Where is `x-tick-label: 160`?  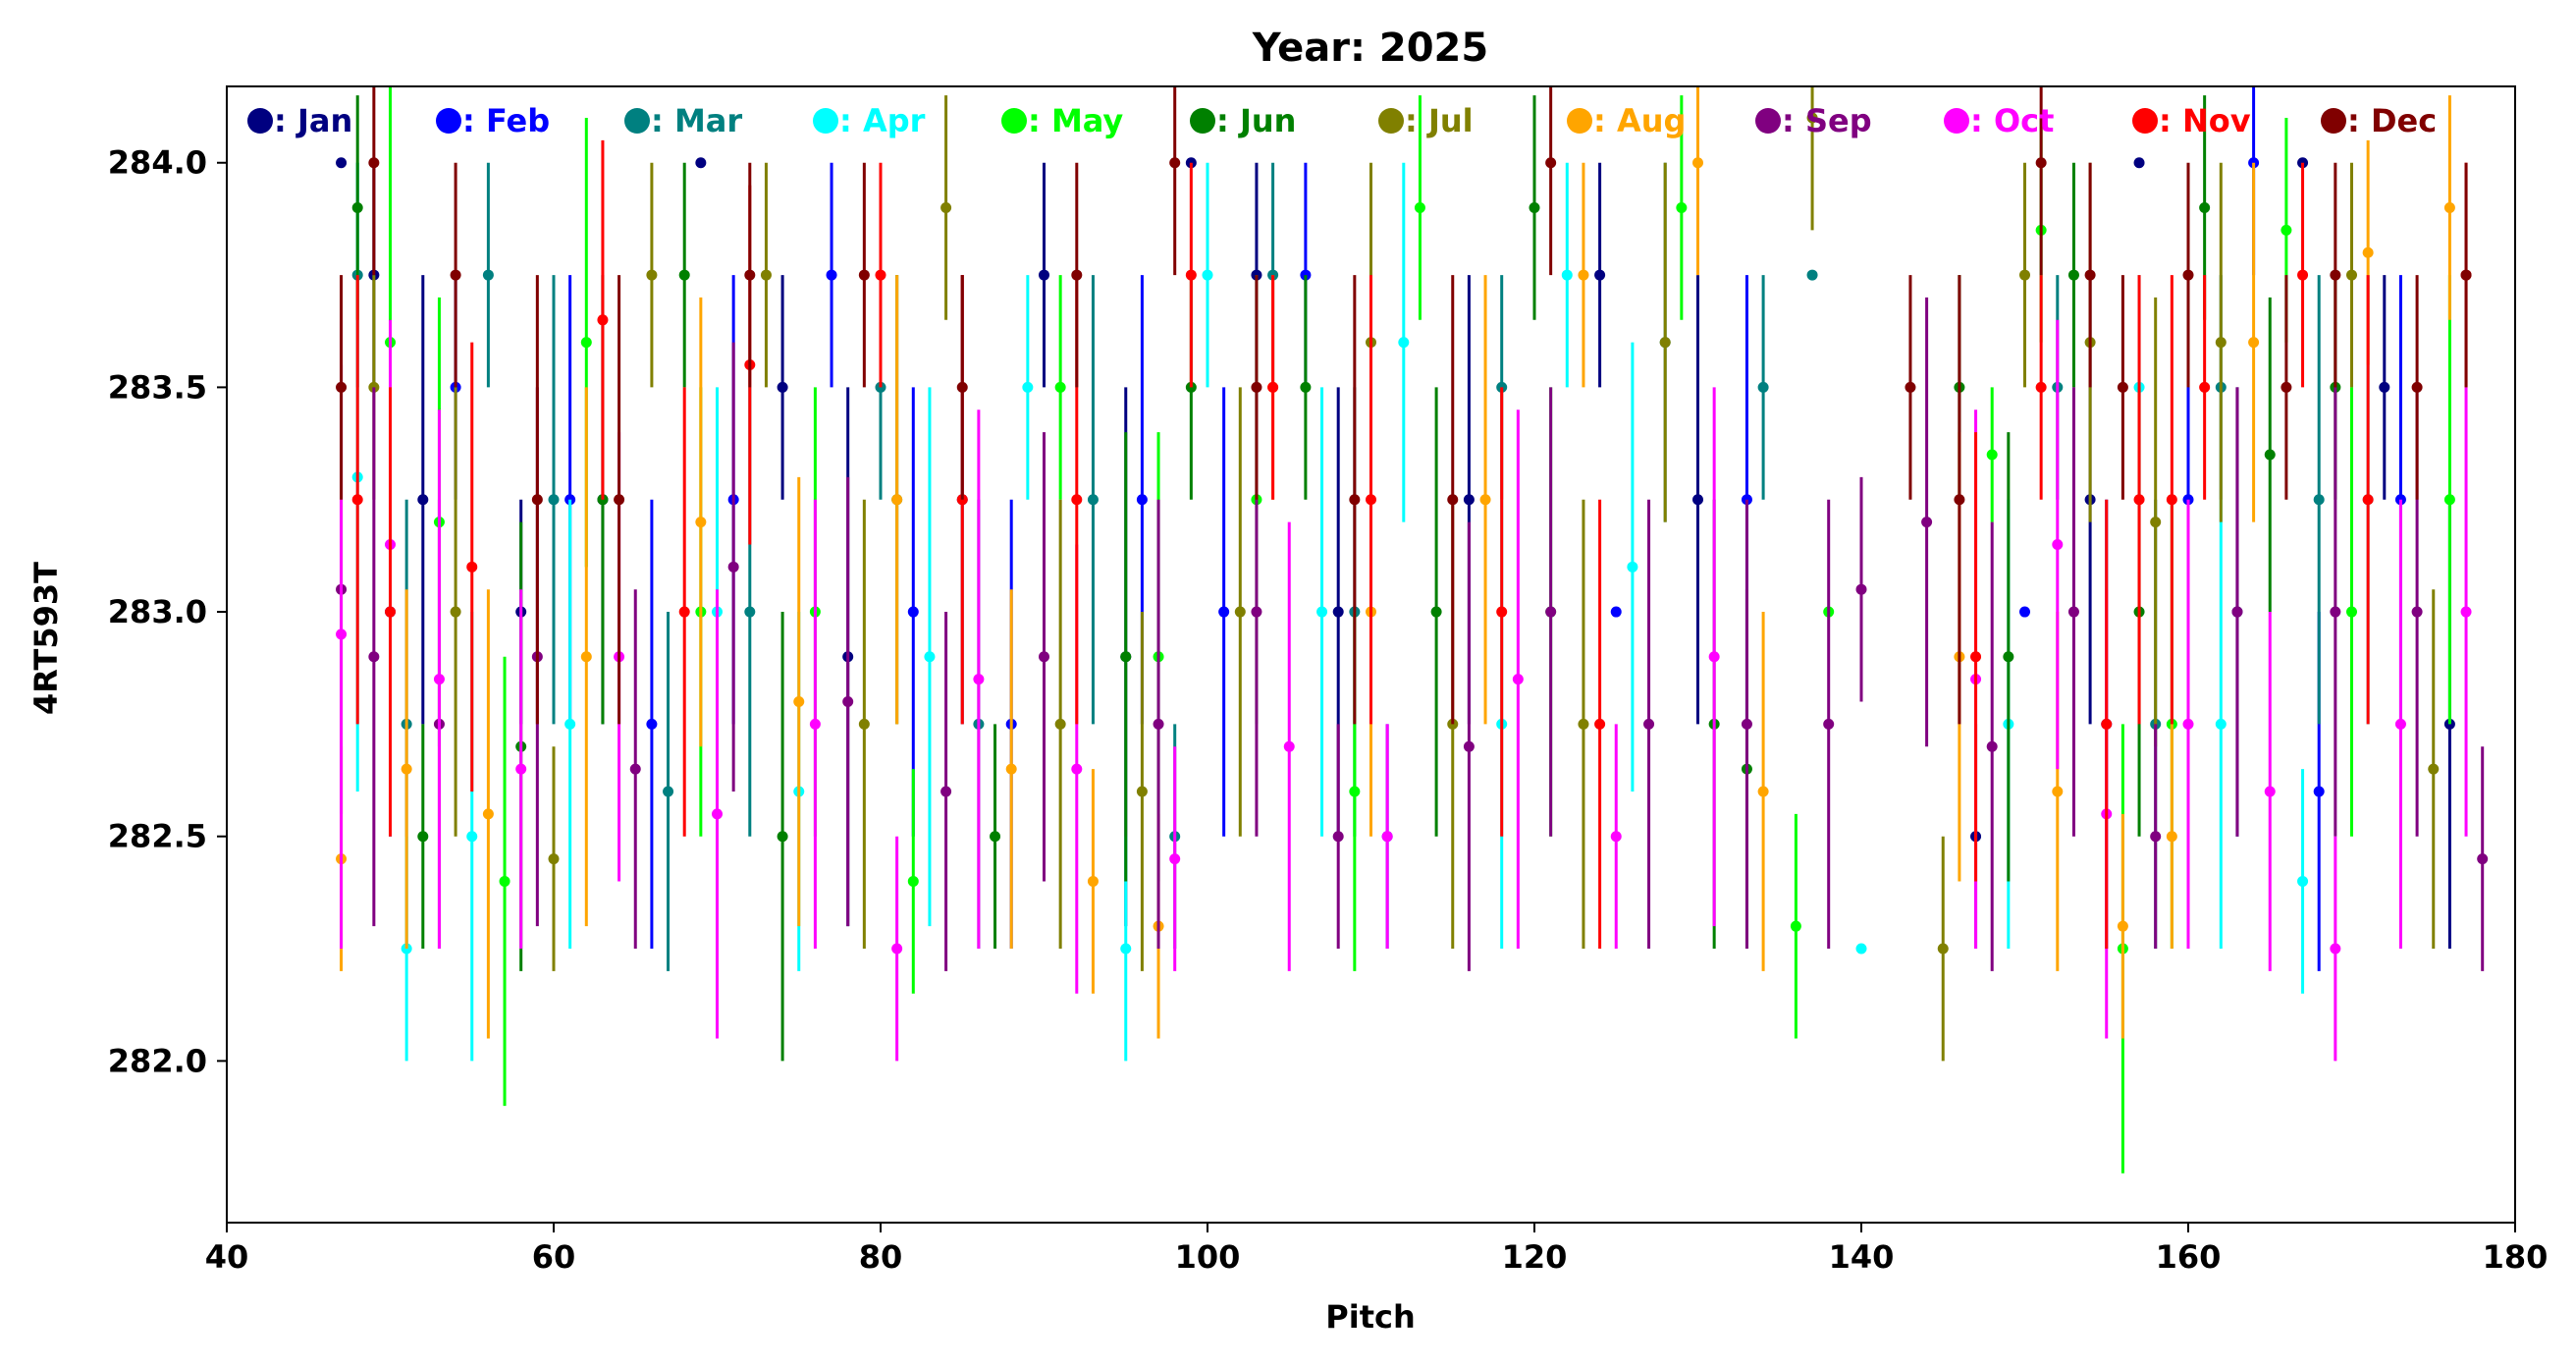 x-tick-label: 160 is located at coordinates (2189, 1257).